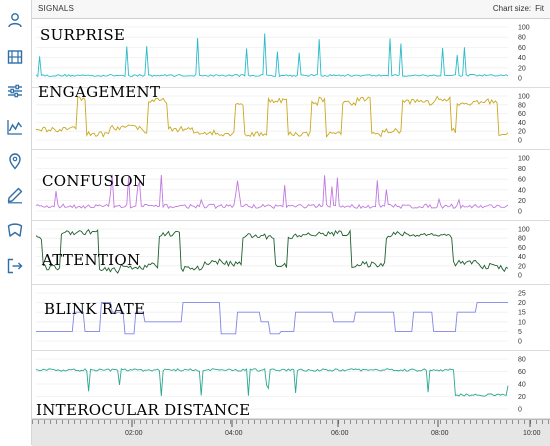  I want to click on bookmark-icon, so click(15, 230).